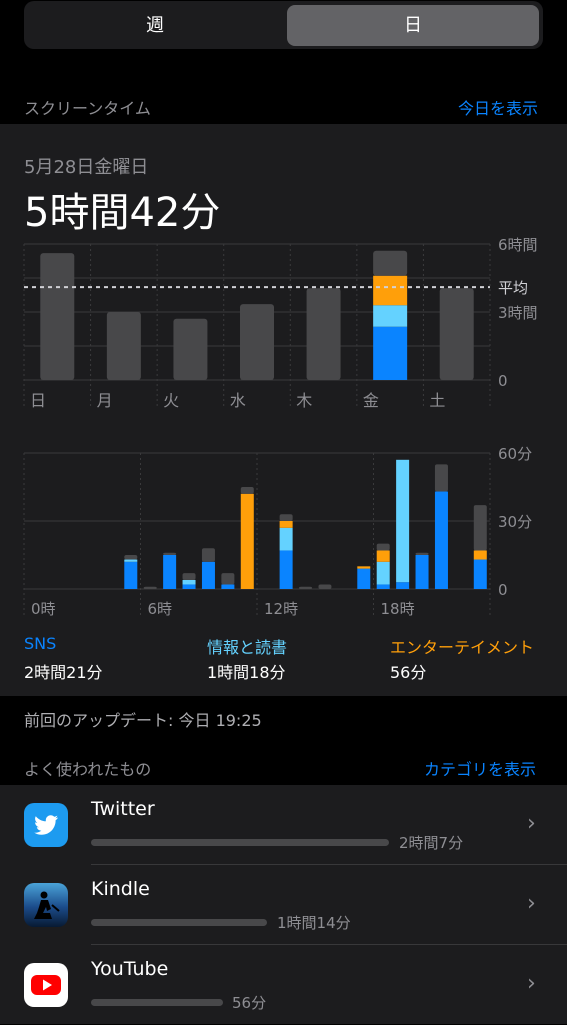  Describe the element at coordinates (249, 1003) in the screenshot. I see `usage-time: 56分` at that location.